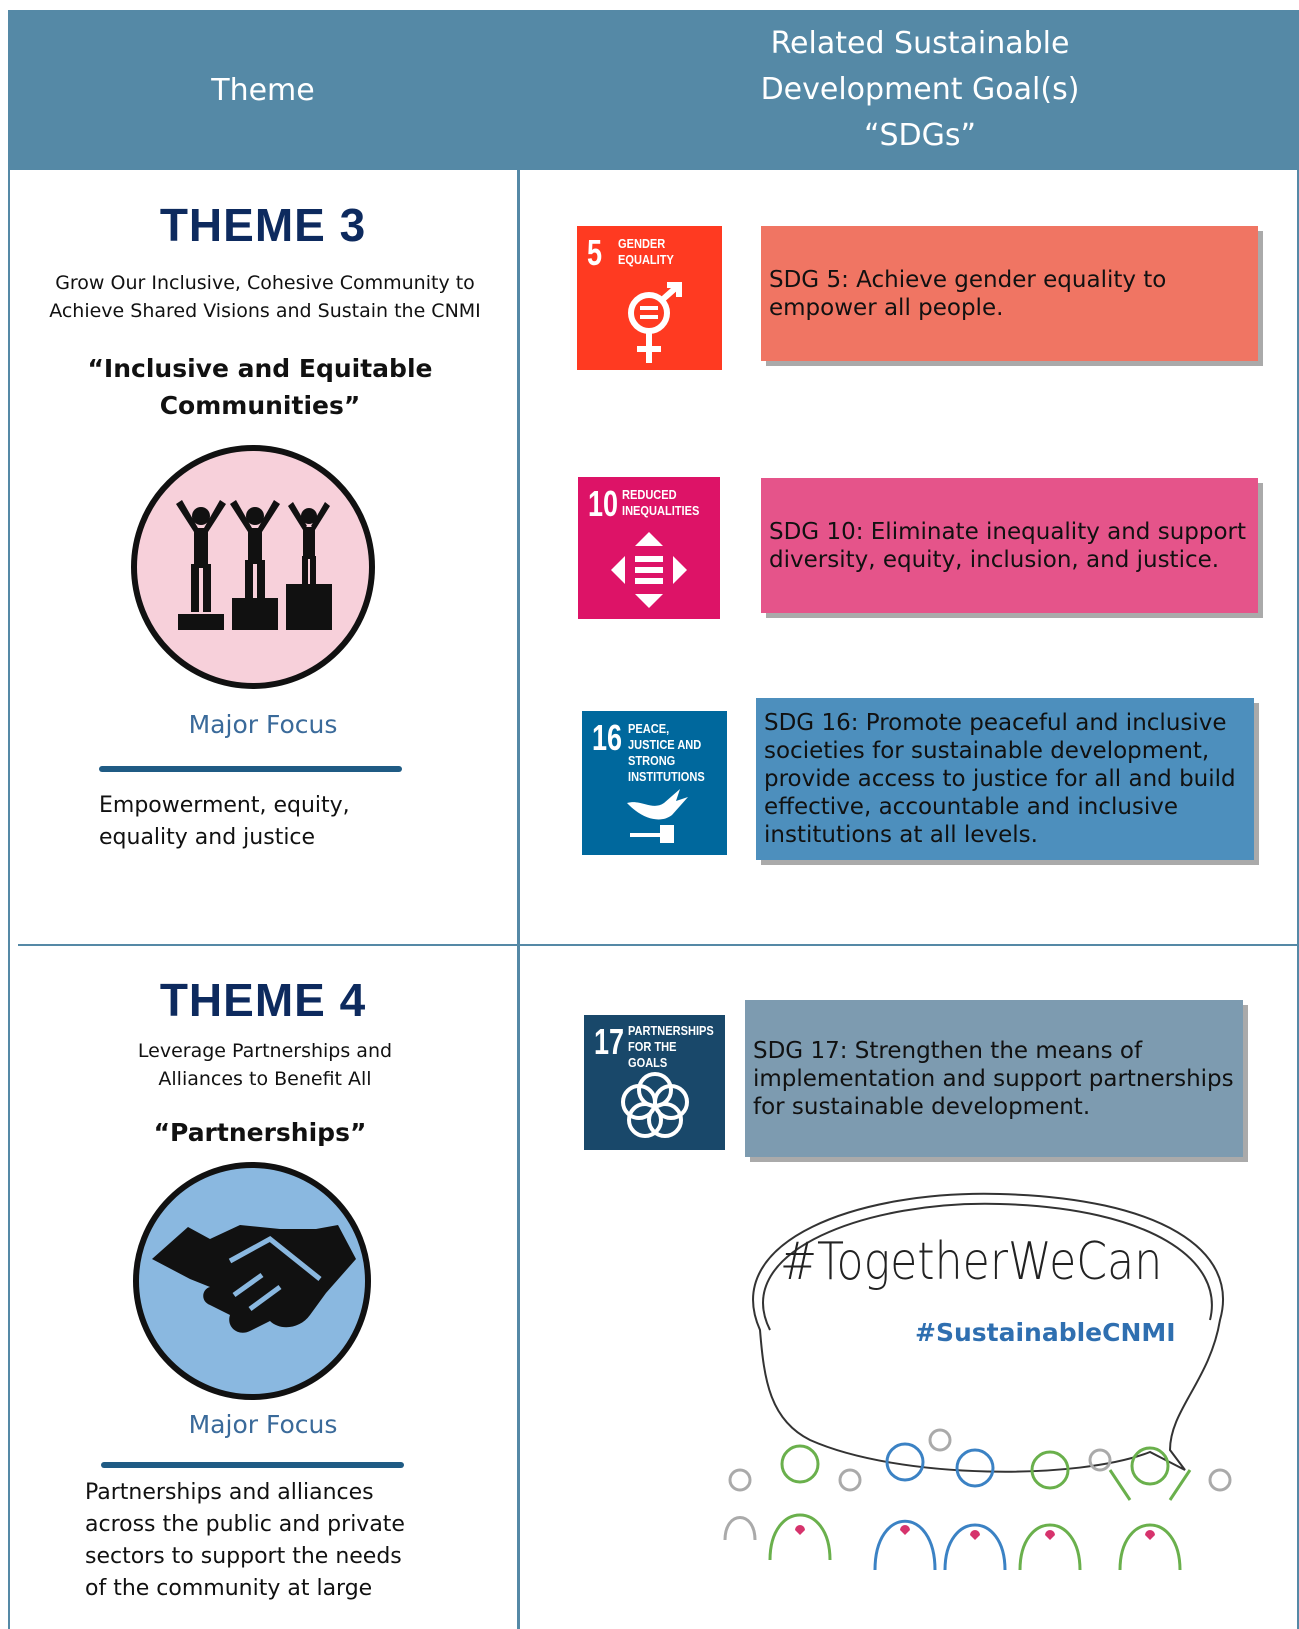 The height and width of the screenshot is (1629, 1299). I want to click on sdg-icon-label: PARTNERSHIPS FOR THE GOALS, so click(671, 1046).